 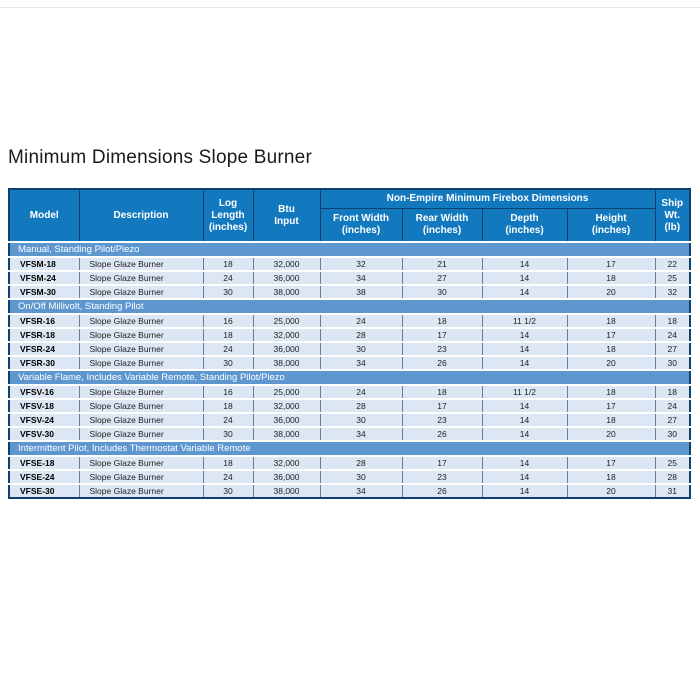 I want to click on ship-wt-cell: 28, so click(x=672, y=476).